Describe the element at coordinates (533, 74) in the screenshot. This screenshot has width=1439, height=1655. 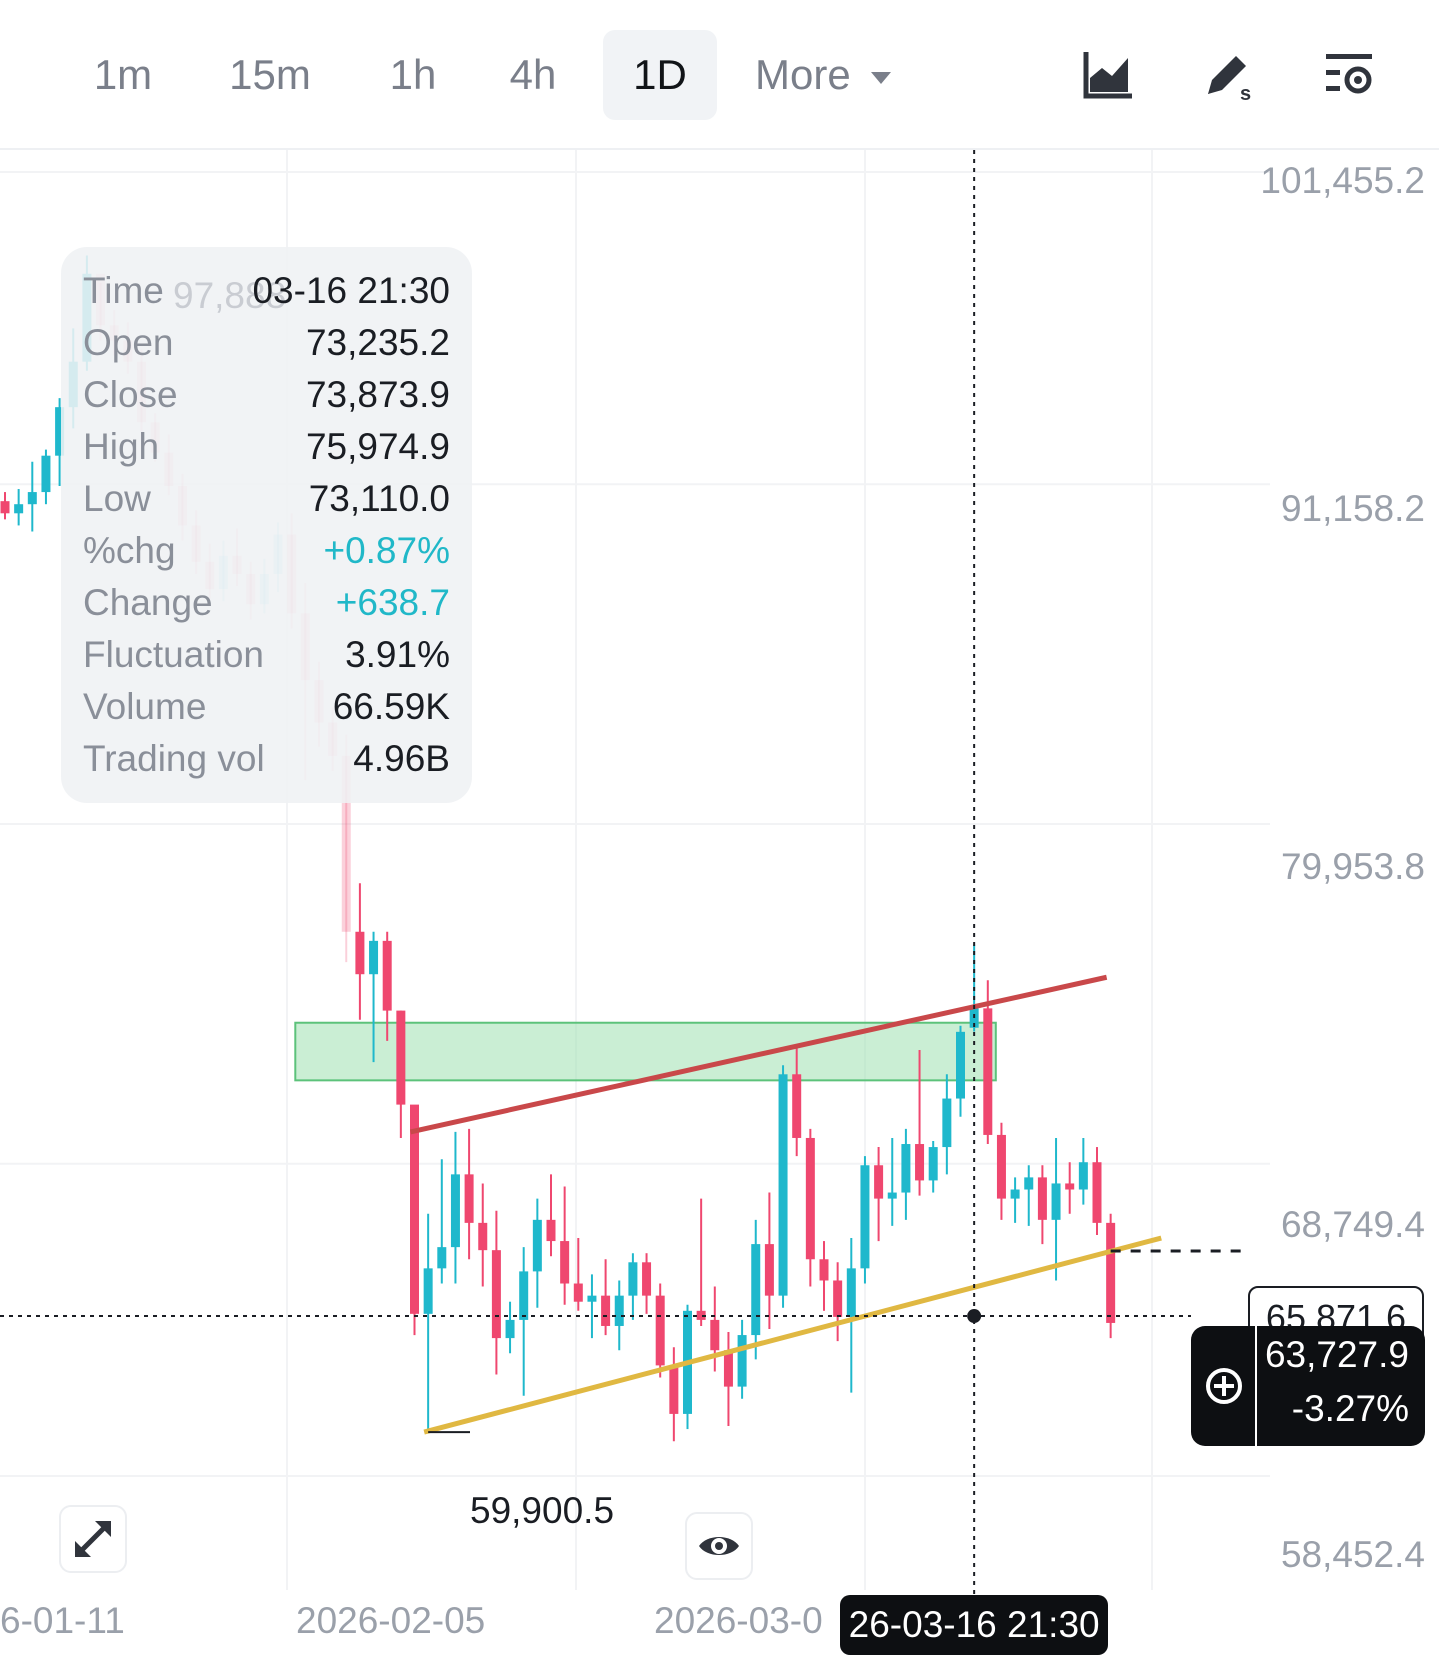
I see `timeframe-4h: 4h` at that location.